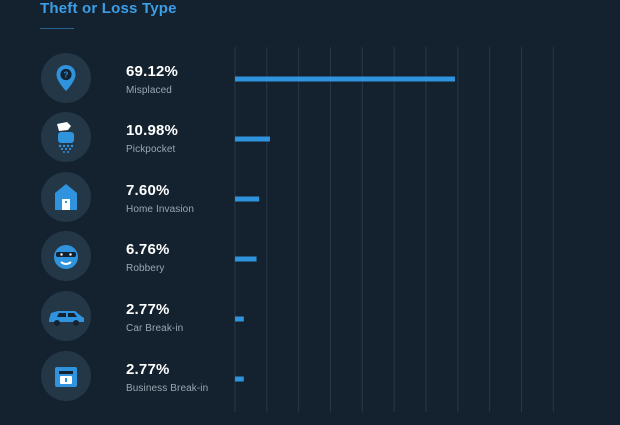  Describe the element at coordinates (148, 249) in the screenshot. I see `value-text: 6.76%` at that location.